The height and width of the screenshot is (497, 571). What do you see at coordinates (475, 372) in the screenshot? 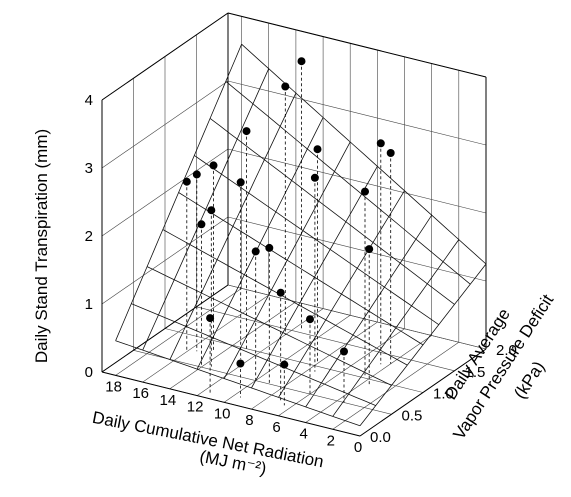
I see `y-tick-label: 1.5` at bounding box center [475, 372].